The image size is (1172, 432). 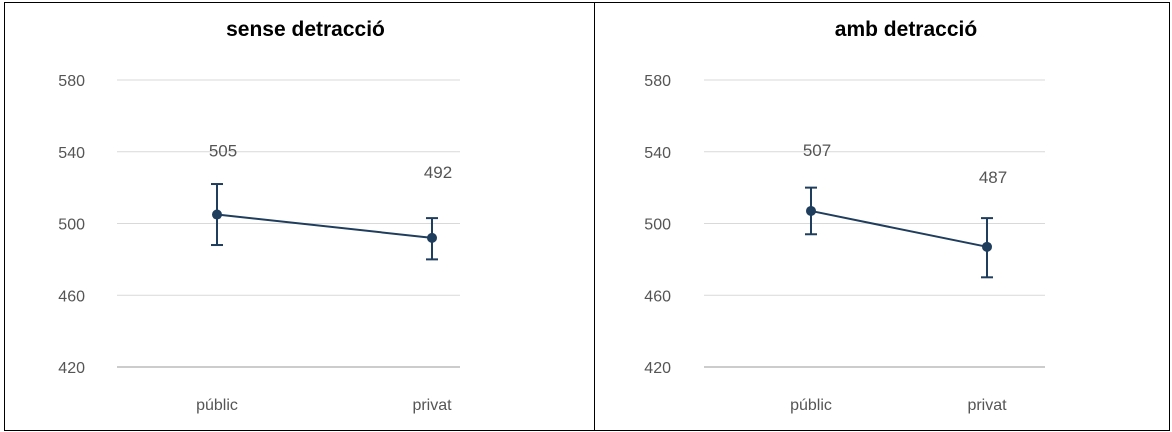 I want to click on chart-title-right: amb detracció, so click(x=906, y=29).